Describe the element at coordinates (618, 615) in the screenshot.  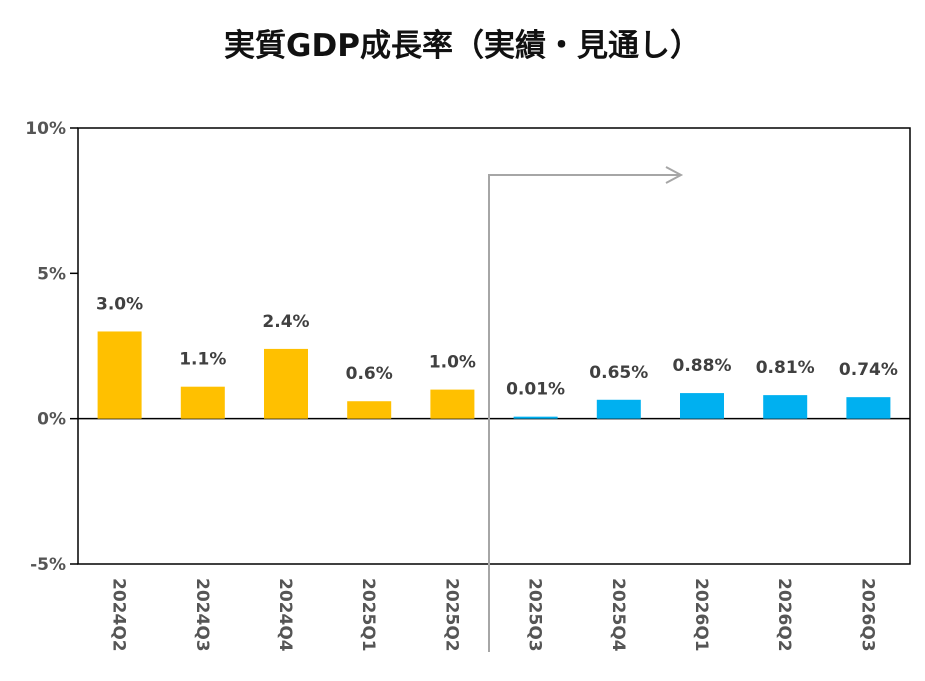
I see `x-tick-label: 2025Q4` at that location.